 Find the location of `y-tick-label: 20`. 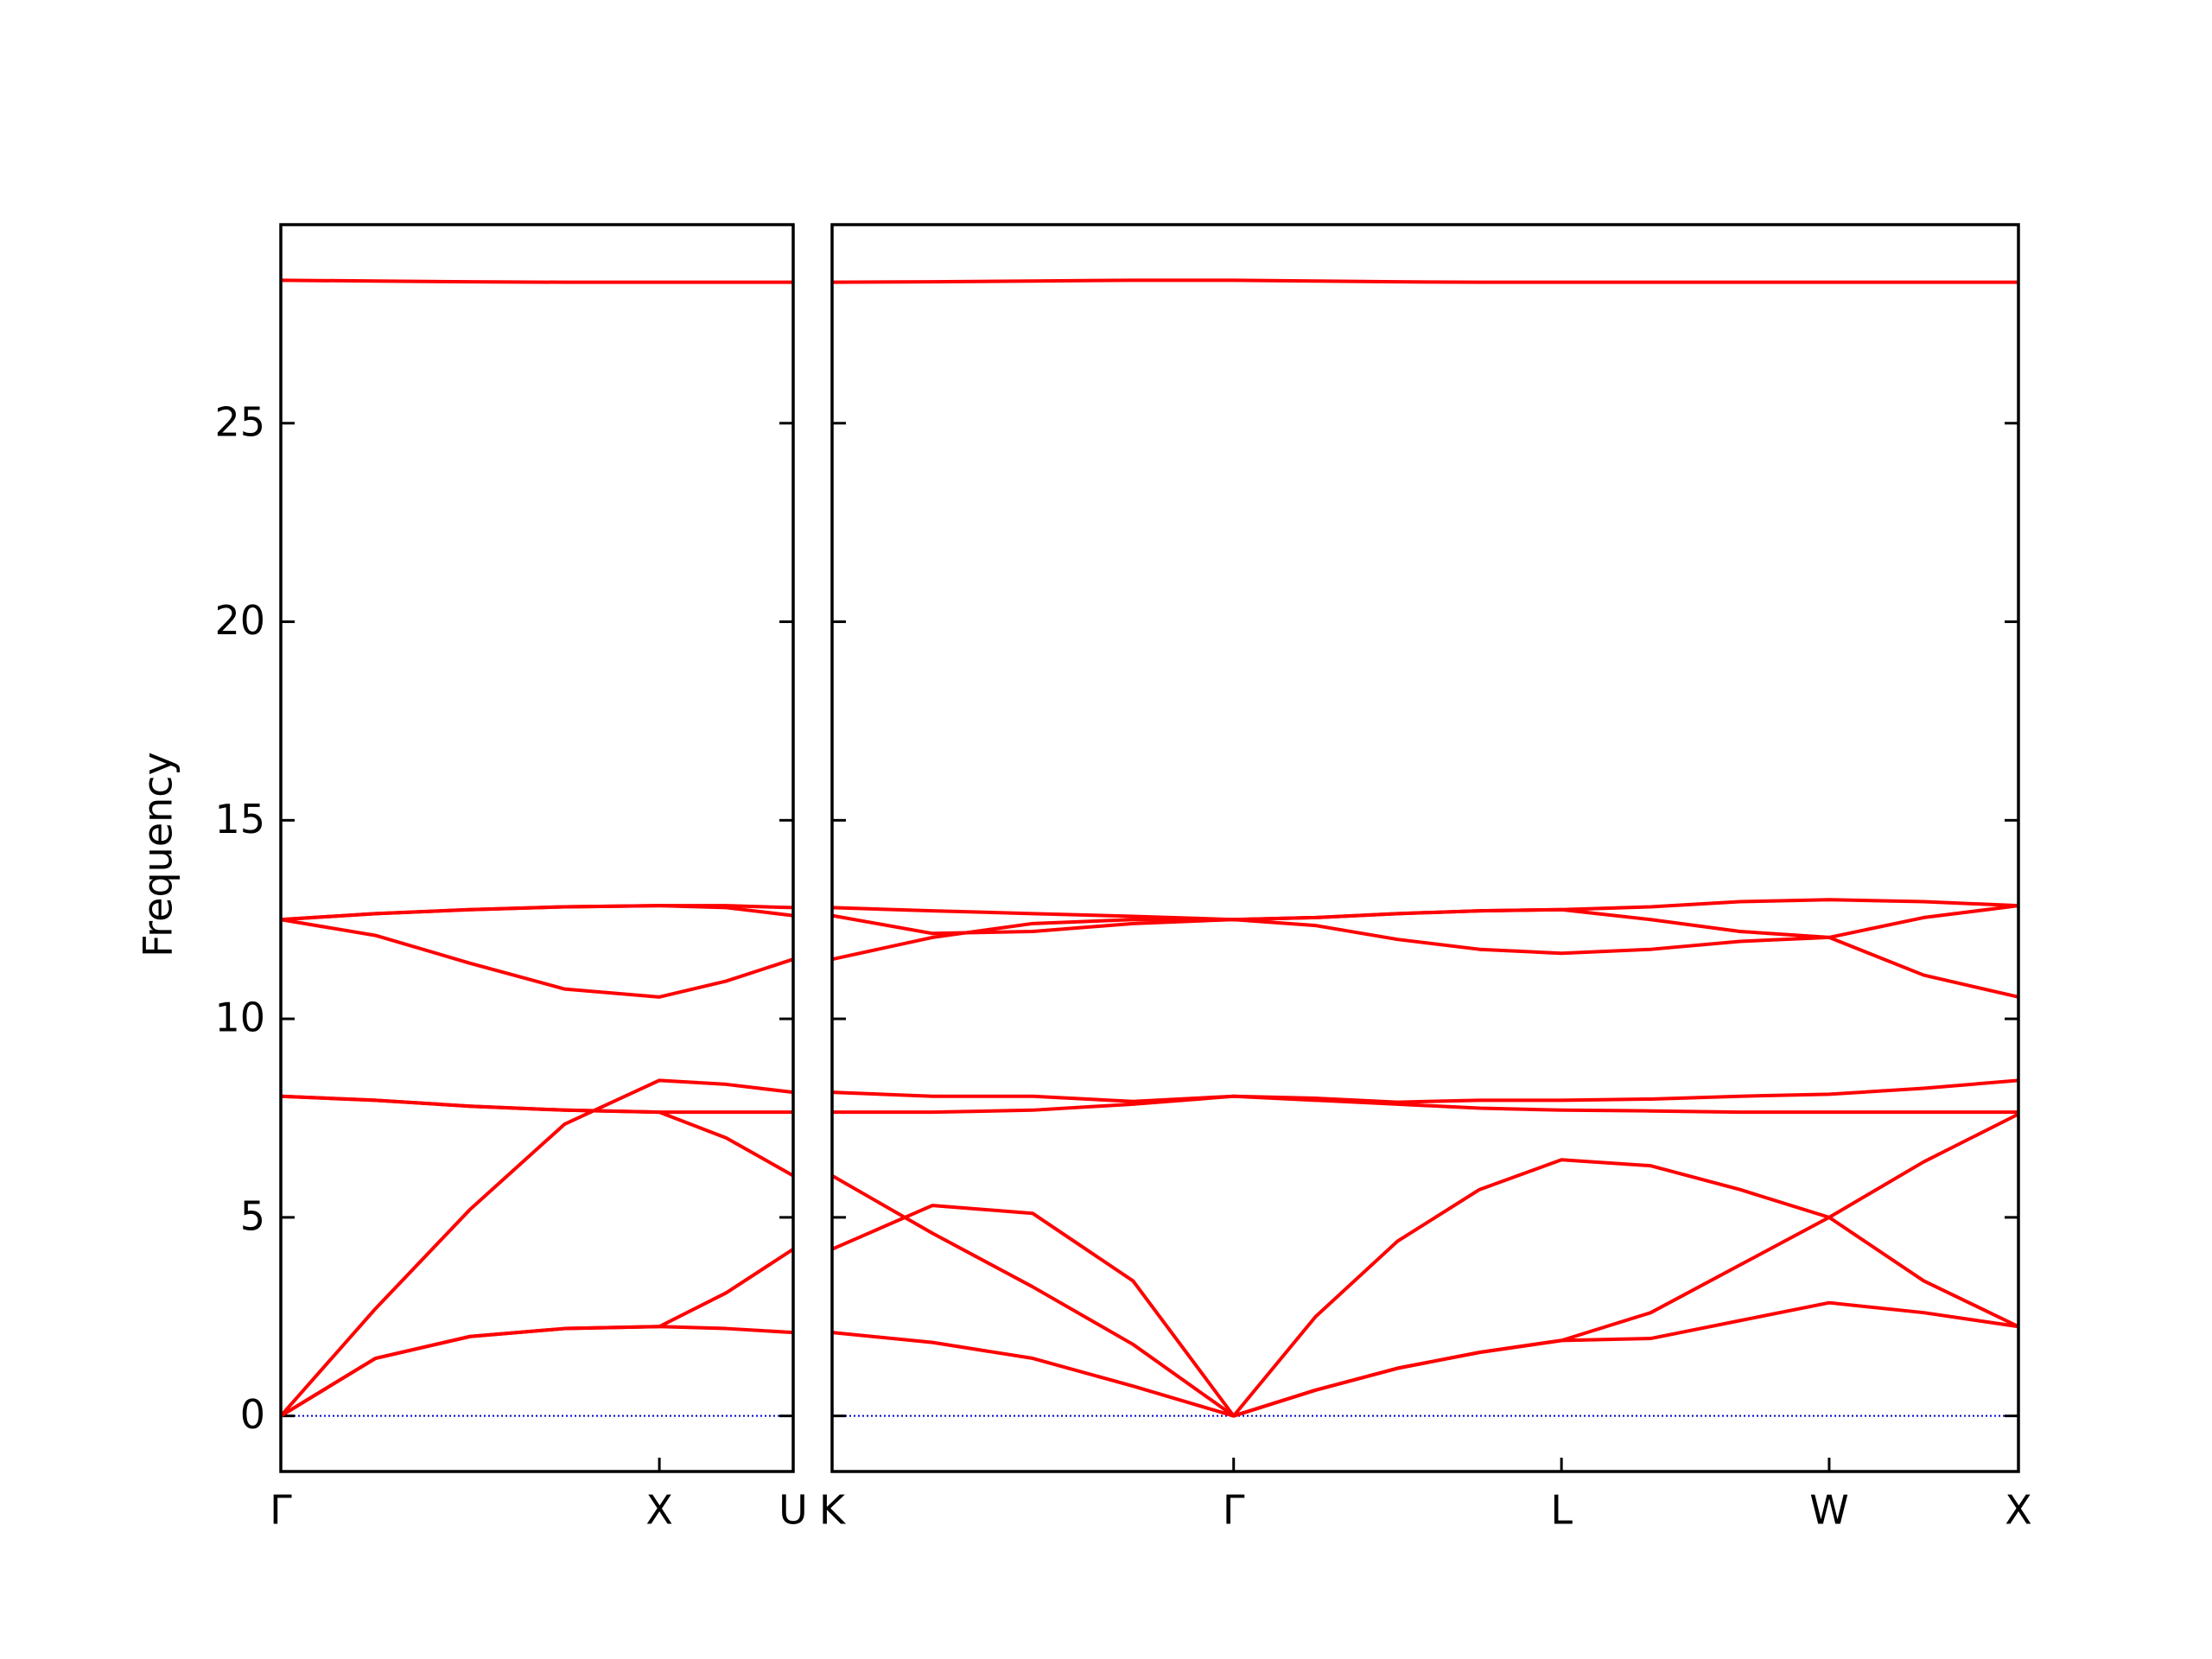

y-tick-label: 20 is located at coordinates (239, 620).